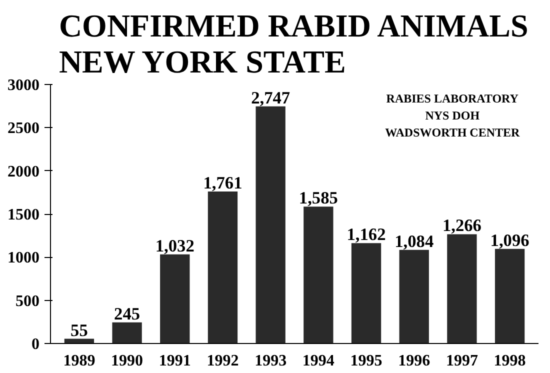  What do you see at coordinates (174, 246) in the screenshot?
I see `data-label: 1,032` at bounding box center [174, 246].